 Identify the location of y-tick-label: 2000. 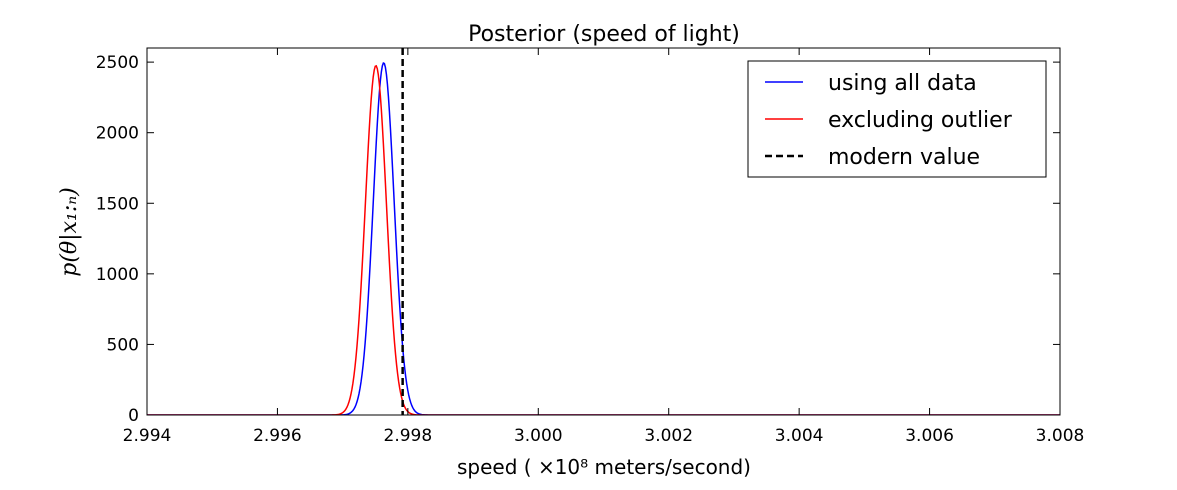
(117, 134).